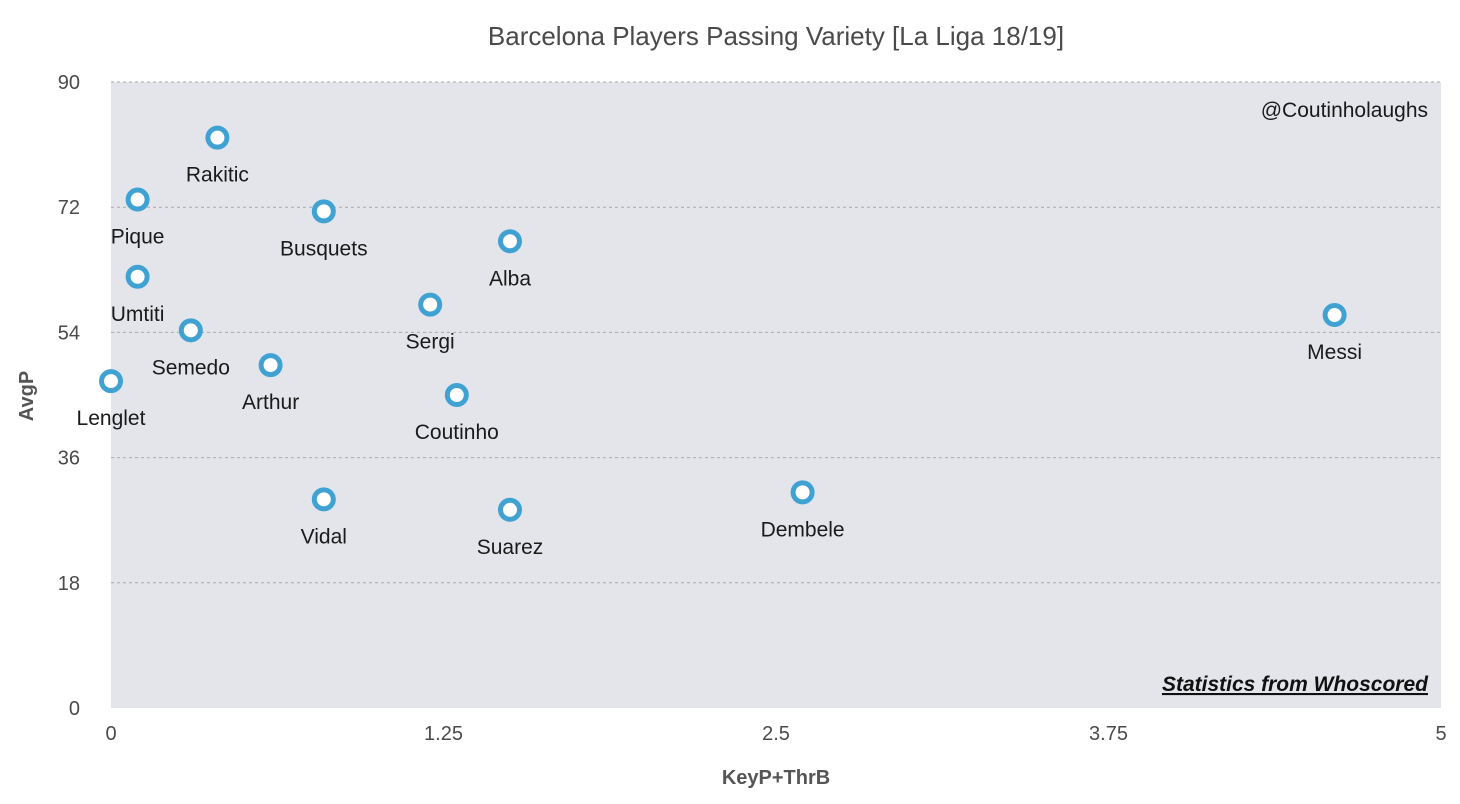  Describe the element at coordinates (1334, 333) in the screenshot. I see `data-point-messi: Messi` at that location.